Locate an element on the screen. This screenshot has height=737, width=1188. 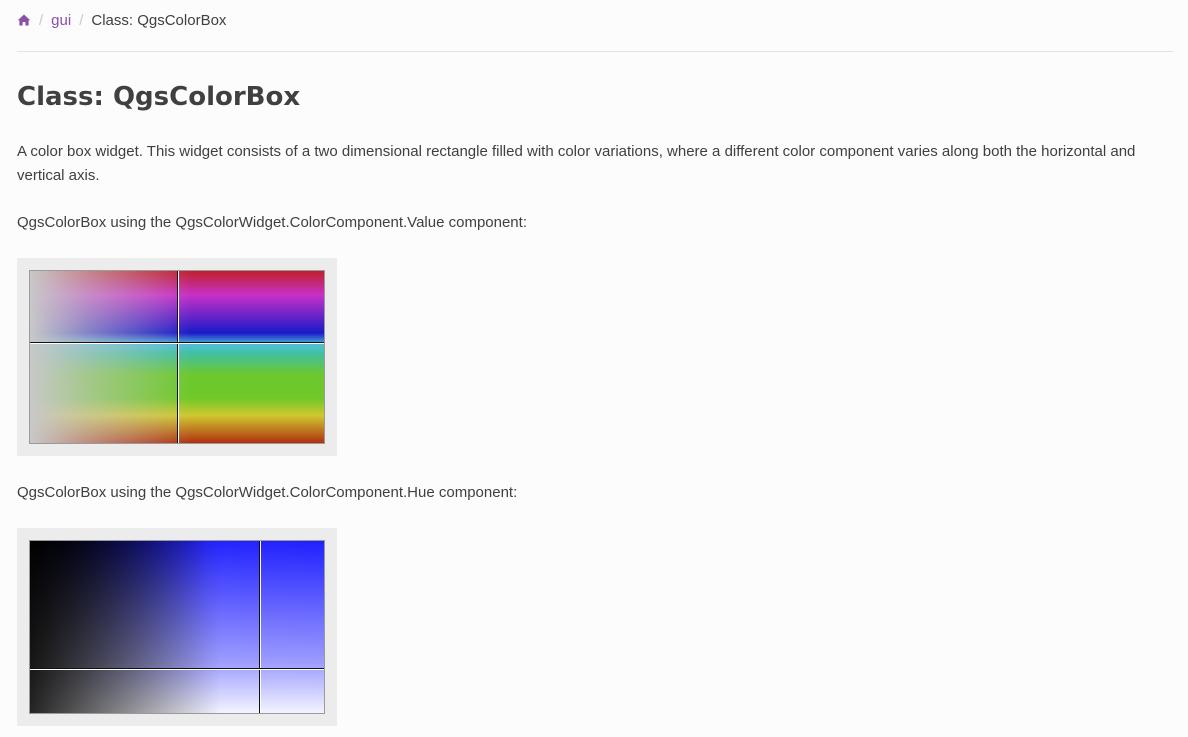
color-box-hue is located at coordinates (177, 627).